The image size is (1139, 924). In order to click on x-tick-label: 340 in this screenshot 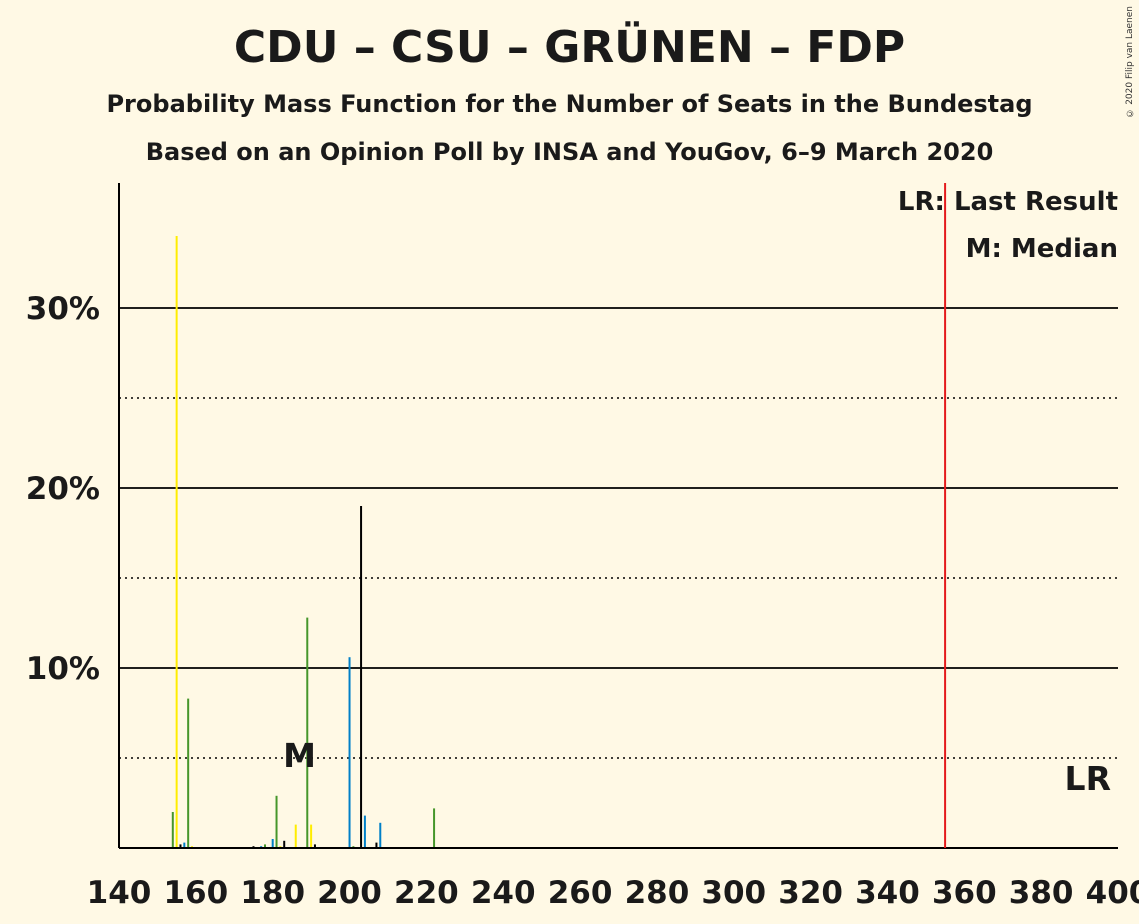, I will do `click(887, 893)`.